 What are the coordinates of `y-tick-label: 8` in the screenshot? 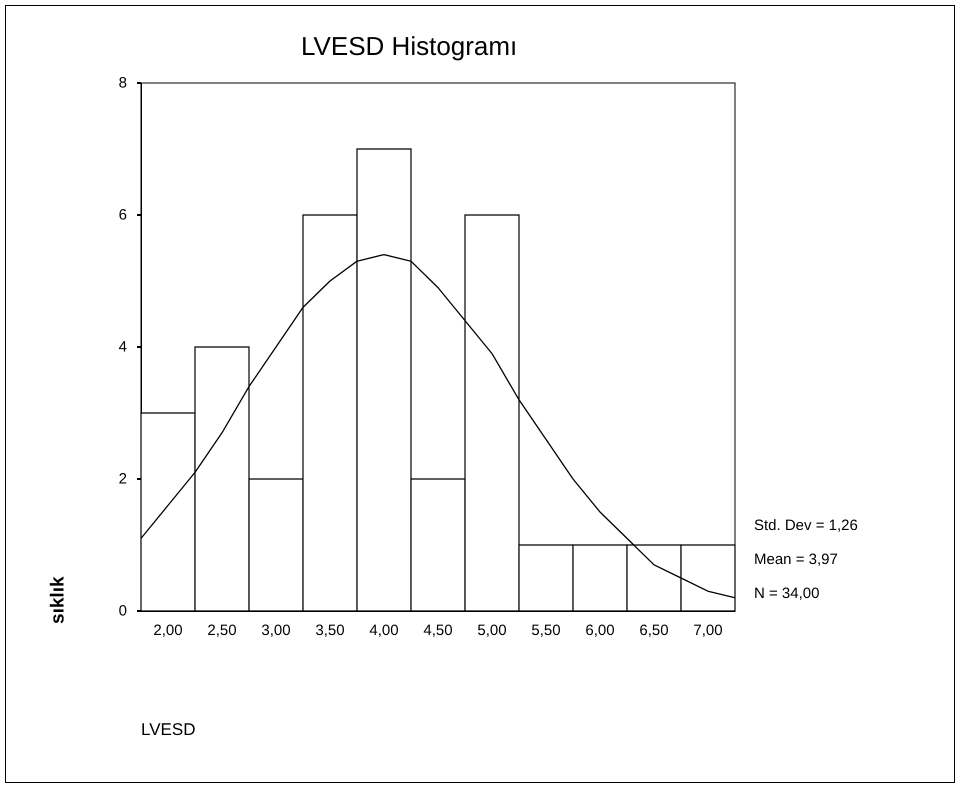 It's located at (122, 83).